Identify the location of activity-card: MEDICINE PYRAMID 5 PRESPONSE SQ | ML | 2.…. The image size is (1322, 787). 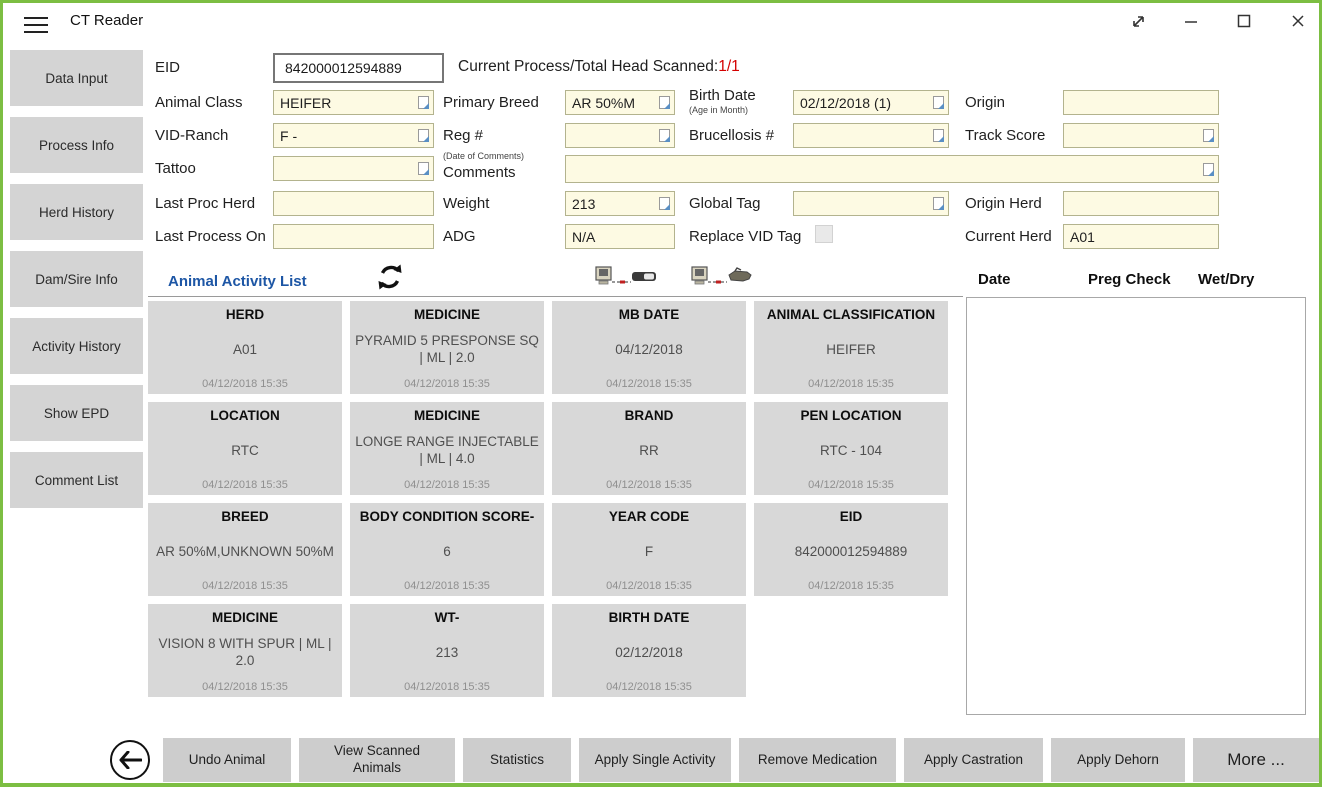
(447, 347).